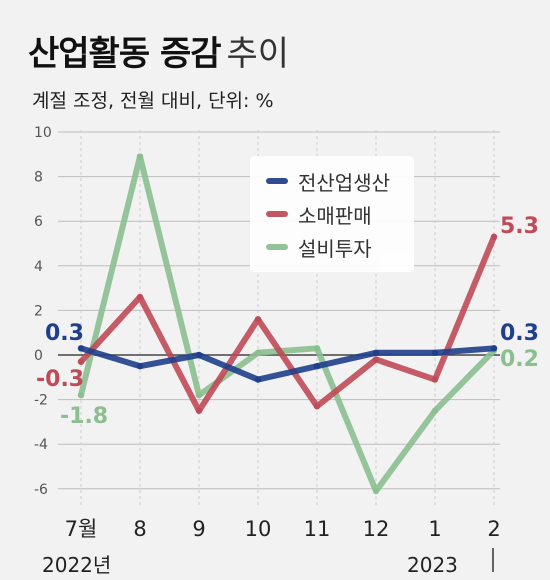 The image size is (550, 580). I want to click on y-tick-label: 2, so click(38, 311).